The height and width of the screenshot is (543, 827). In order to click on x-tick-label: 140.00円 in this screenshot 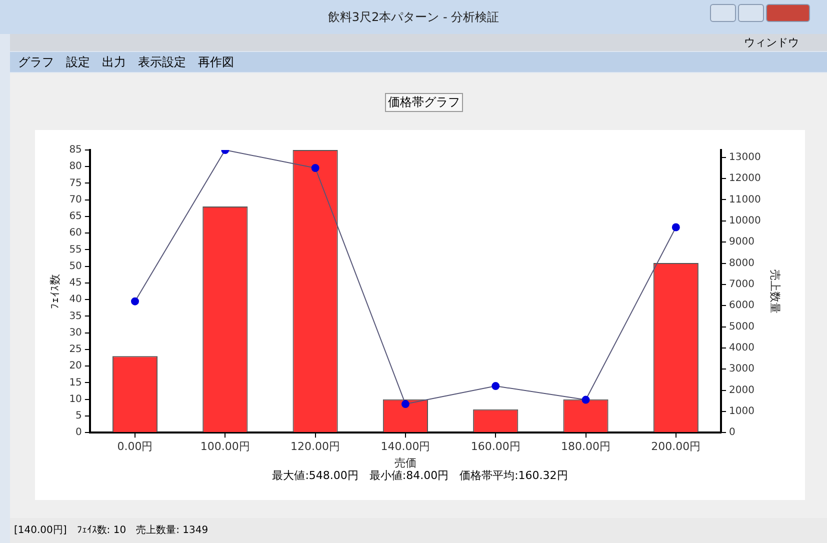, I will do `click(405, 447)`.